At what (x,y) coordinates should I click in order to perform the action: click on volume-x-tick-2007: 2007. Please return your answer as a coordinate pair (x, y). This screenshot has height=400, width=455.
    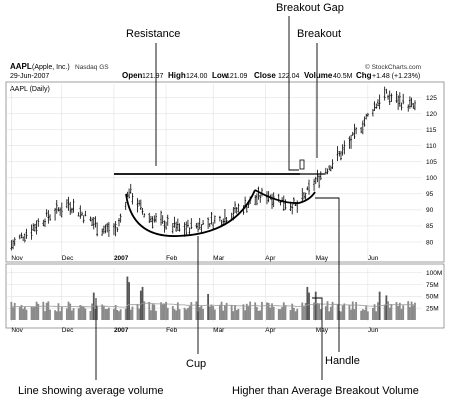
    Looking at the image, I should click on (121, 330).